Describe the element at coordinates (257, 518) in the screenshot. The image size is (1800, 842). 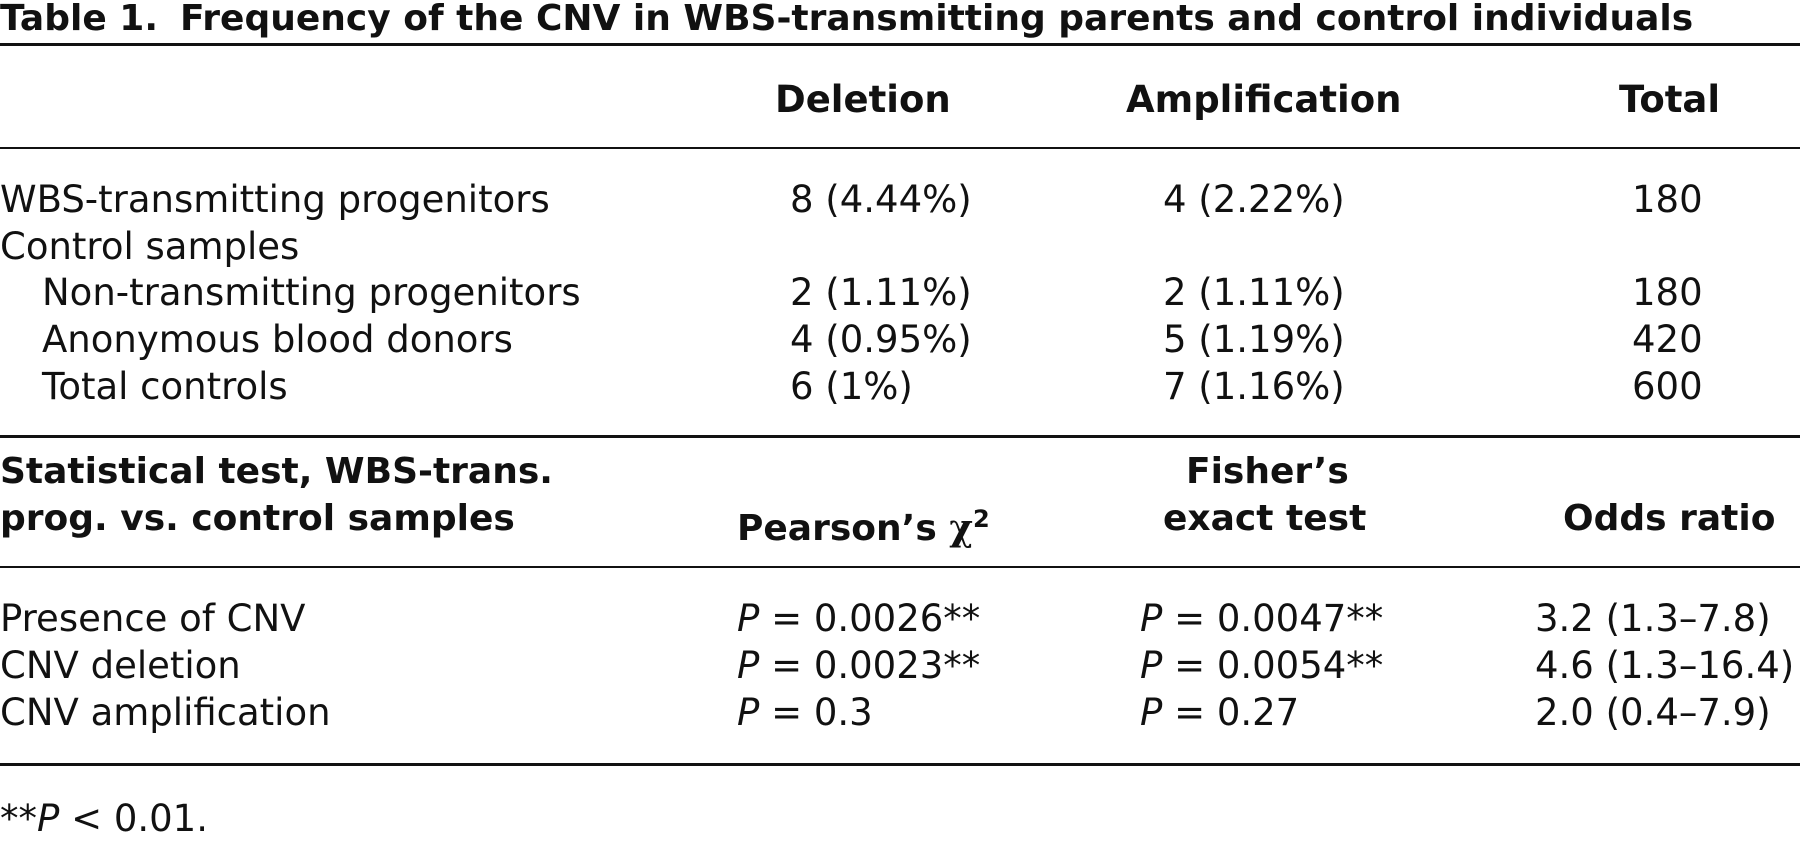
I see `stat-header-line2: prog. vs. control samples` at that location.